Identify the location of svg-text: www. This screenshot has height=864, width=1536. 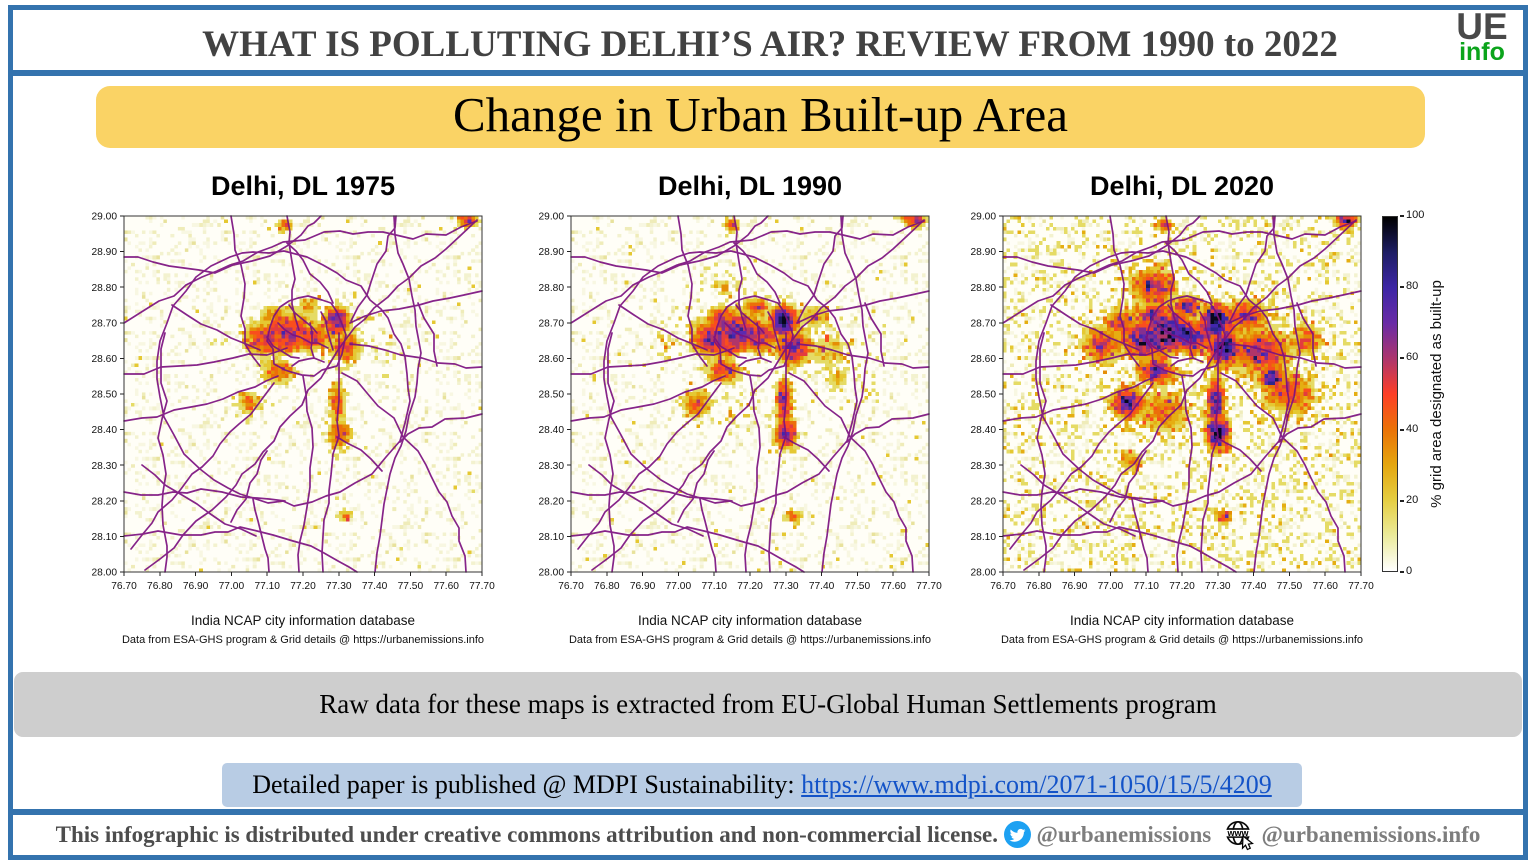
(1237, 833).